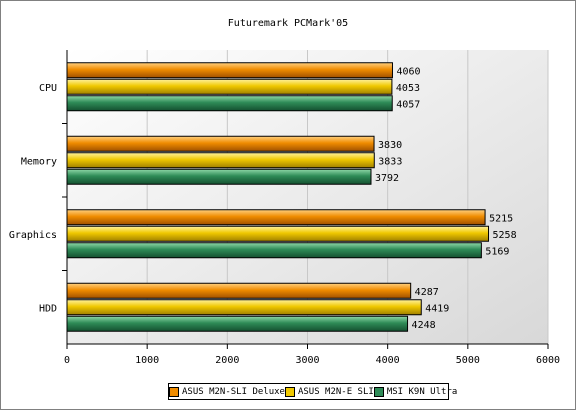  Describe the element at coordinates (390, 161) in the screenshot. I see `value-label: 3833` at that location.